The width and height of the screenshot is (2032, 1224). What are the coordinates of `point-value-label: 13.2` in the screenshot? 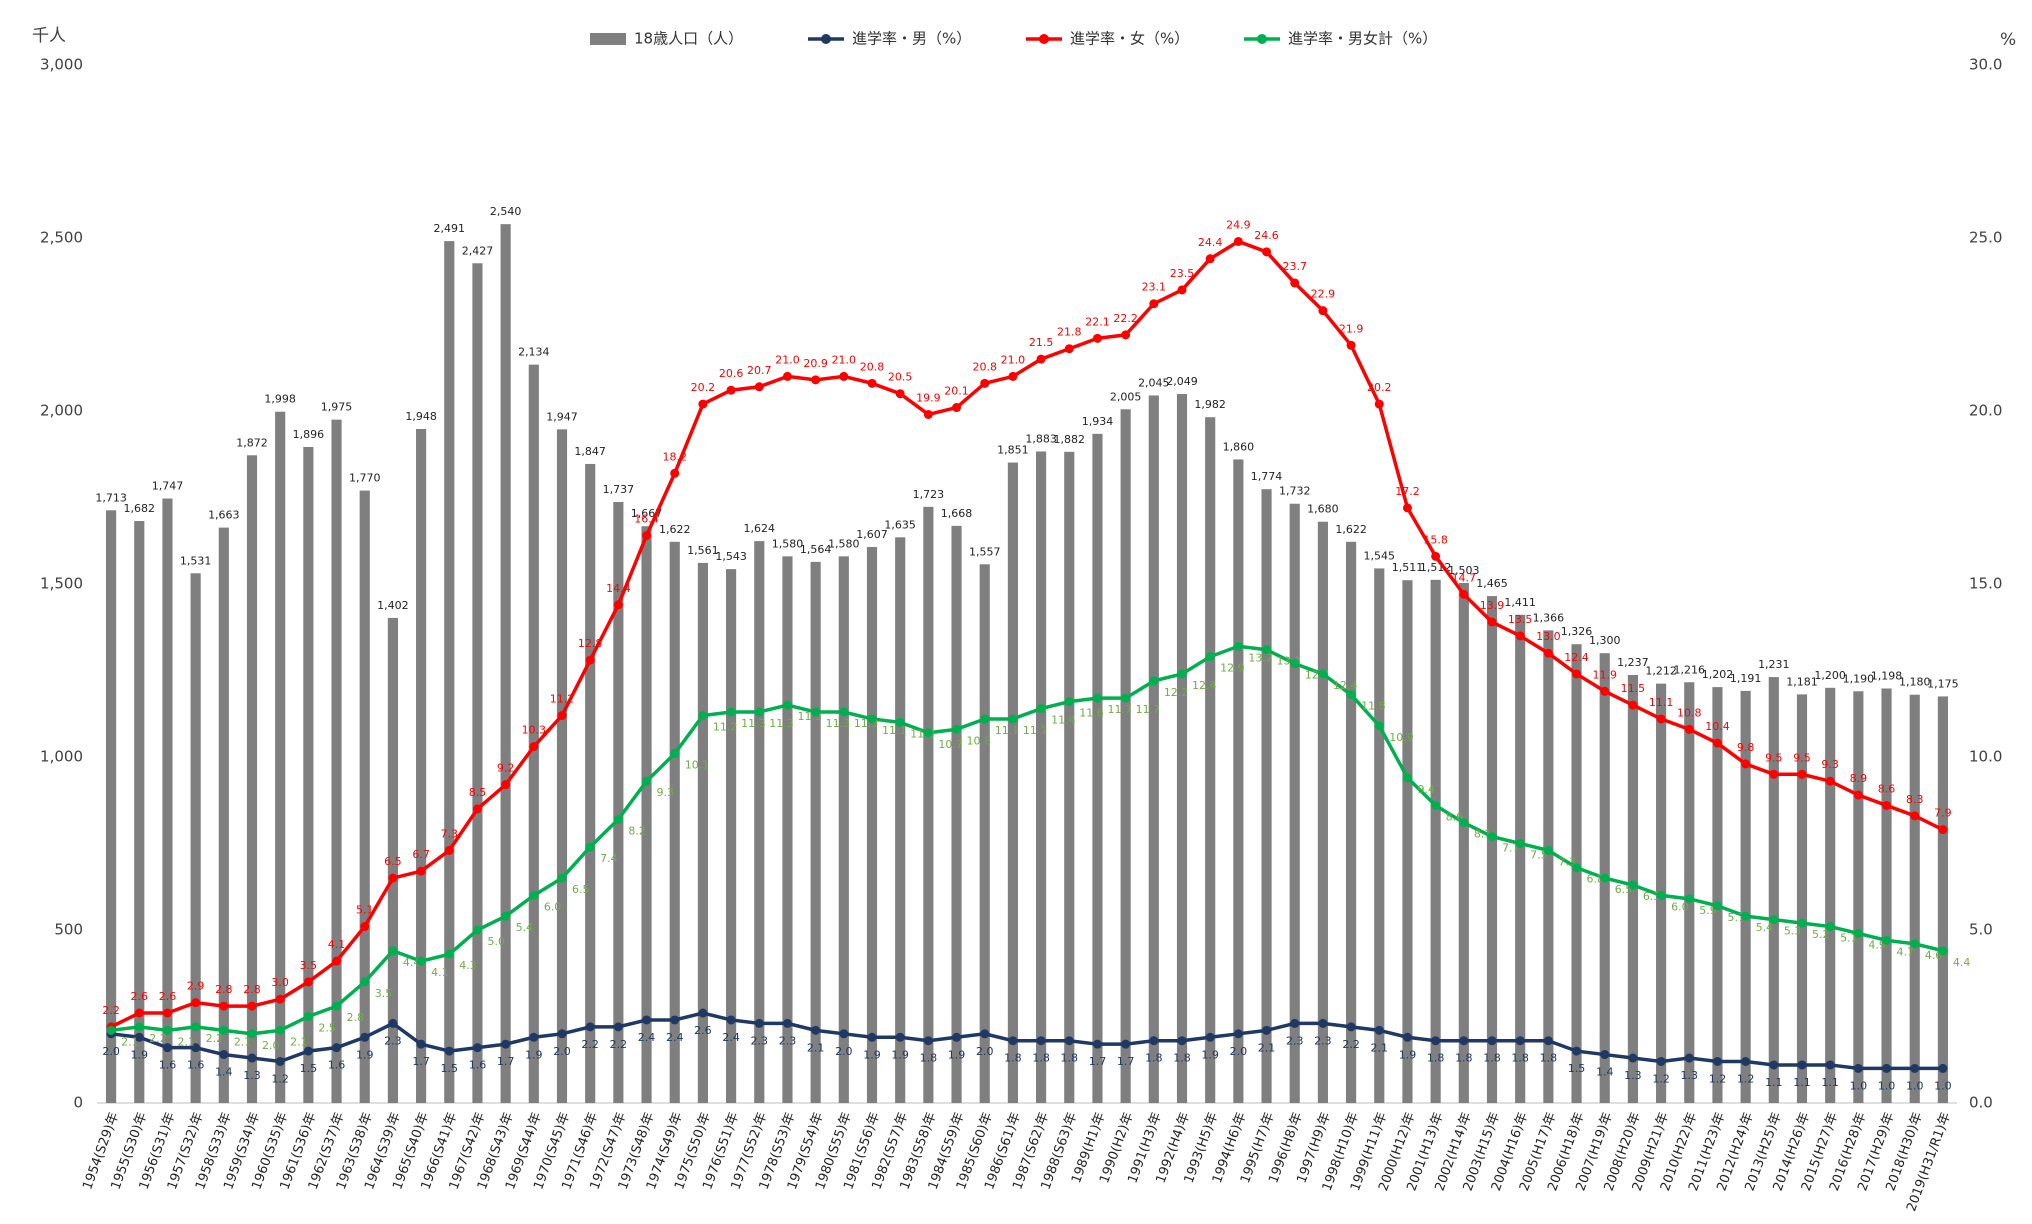 It's located at (1260, 657).